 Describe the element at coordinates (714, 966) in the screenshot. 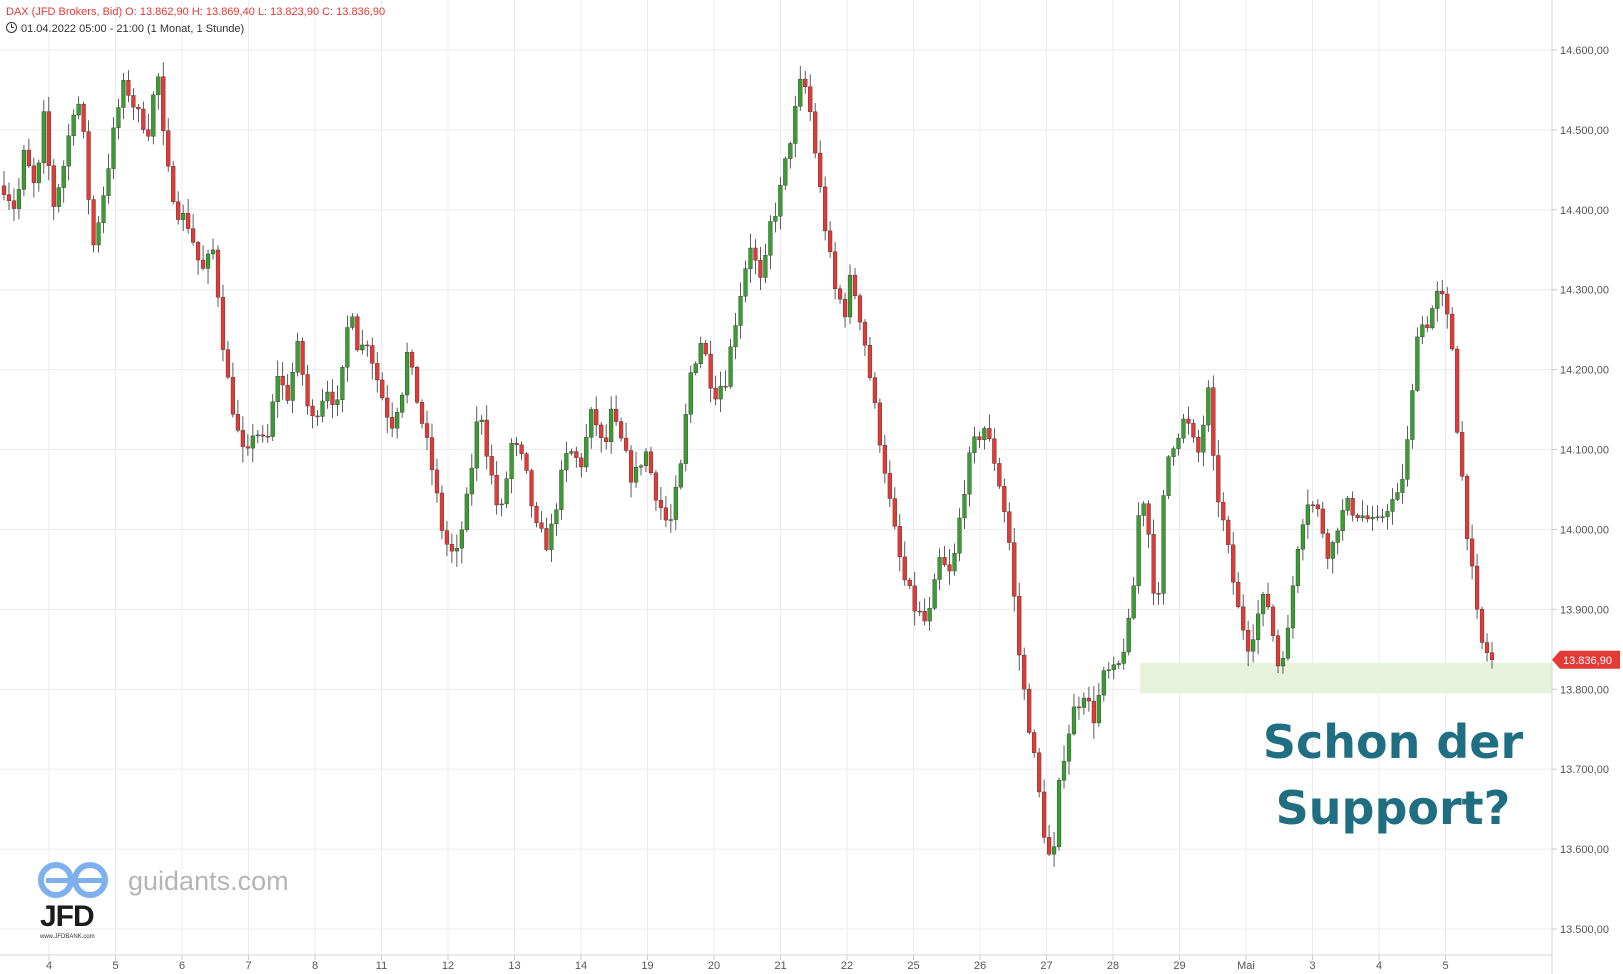

I see `time-tick-label: 20` at that location.